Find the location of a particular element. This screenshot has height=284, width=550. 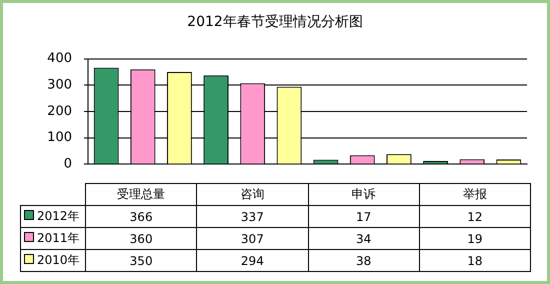

data-label: 360 is located at coordinates (141, 239).